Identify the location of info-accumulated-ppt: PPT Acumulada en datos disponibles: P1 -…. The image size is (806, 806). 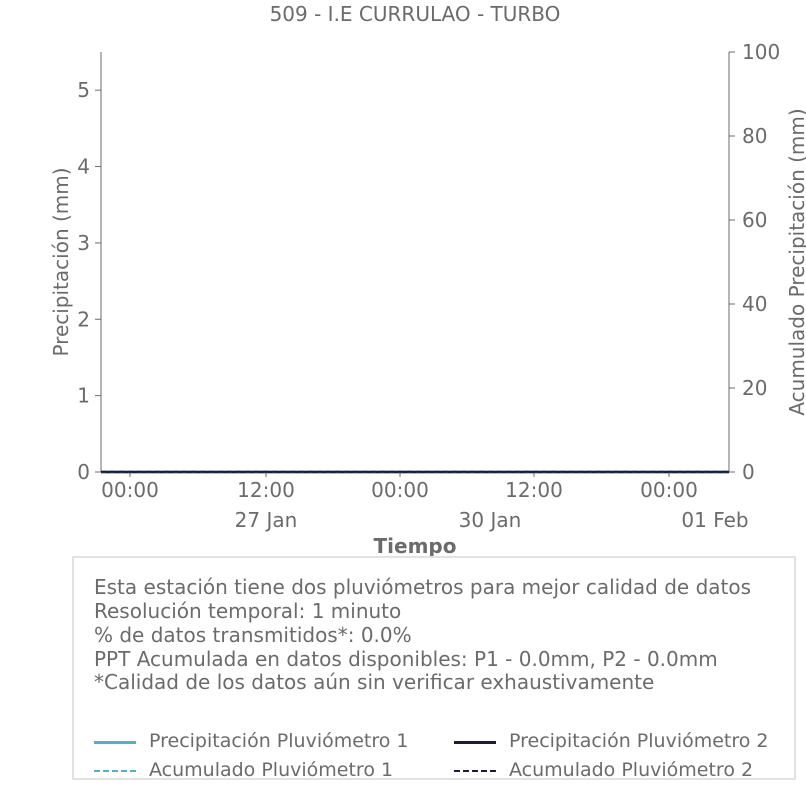
(406, 659).